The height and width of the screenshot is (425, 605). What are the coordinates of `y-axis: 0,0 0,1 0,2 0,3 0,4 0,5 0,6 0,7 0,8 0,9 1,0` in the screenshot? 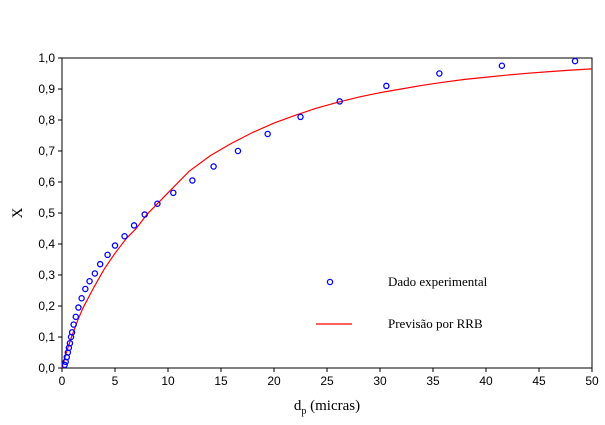 It's located at (50, 213).